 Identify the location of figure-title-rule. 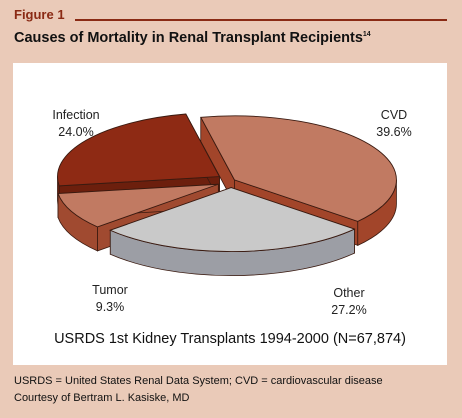
(261, 20).